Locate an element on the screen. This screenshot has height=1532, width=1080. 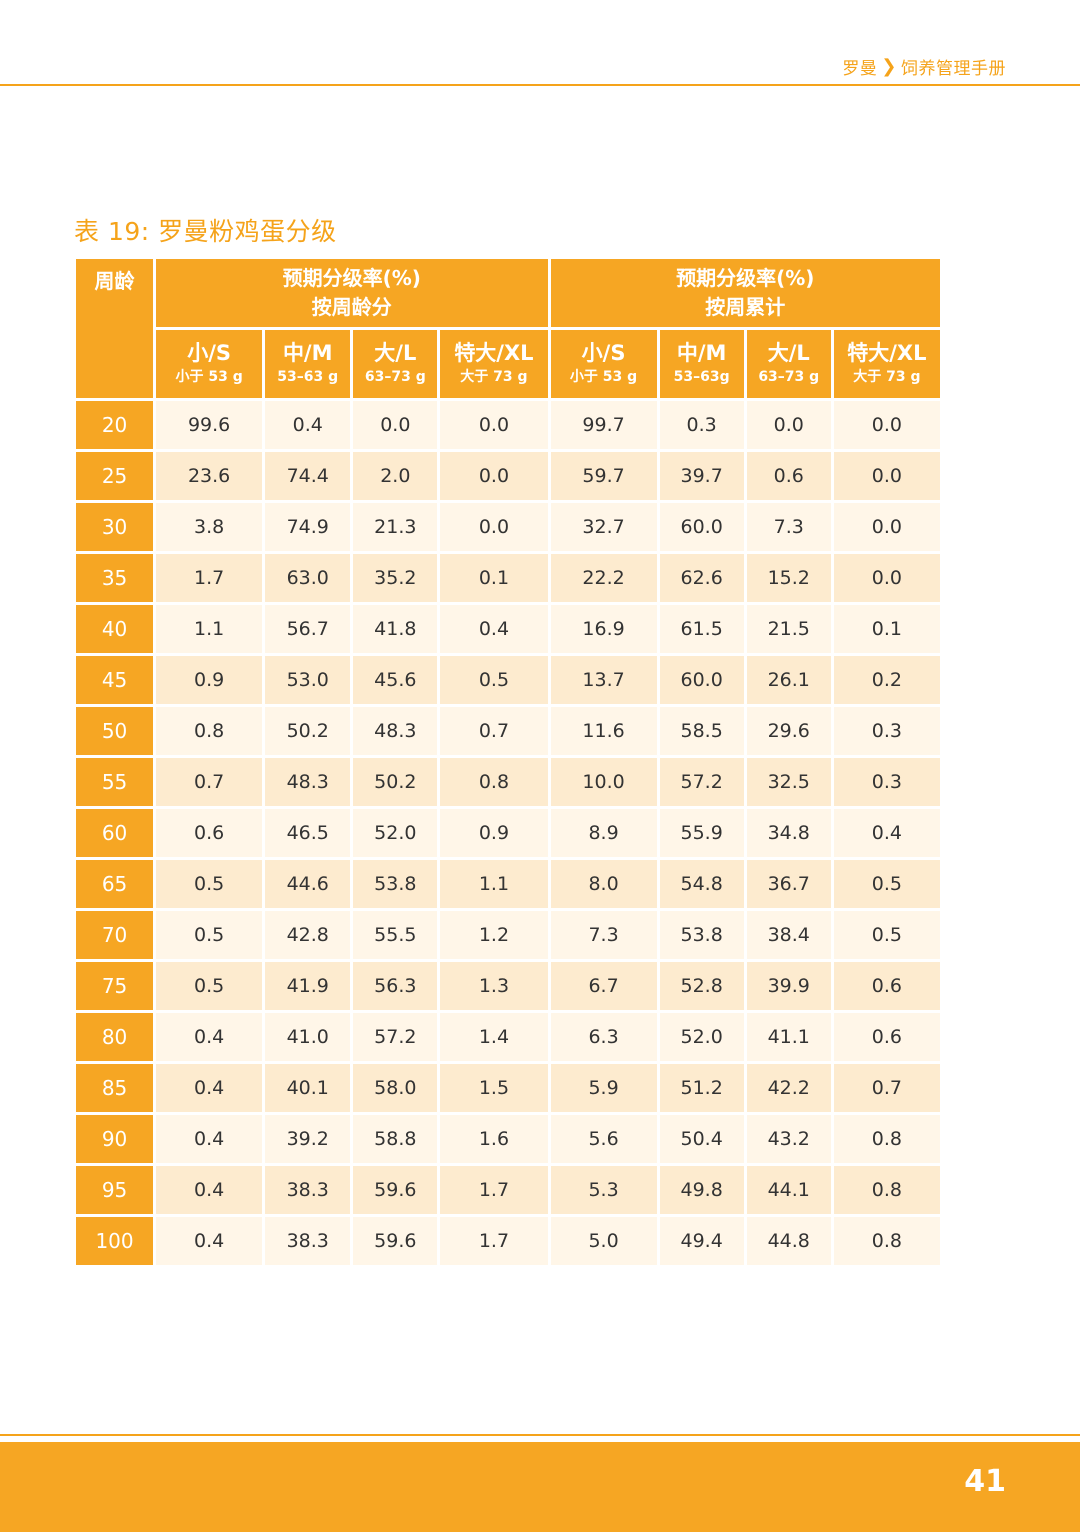
size-range: 53–63 g is located at coordinates (308, 377).